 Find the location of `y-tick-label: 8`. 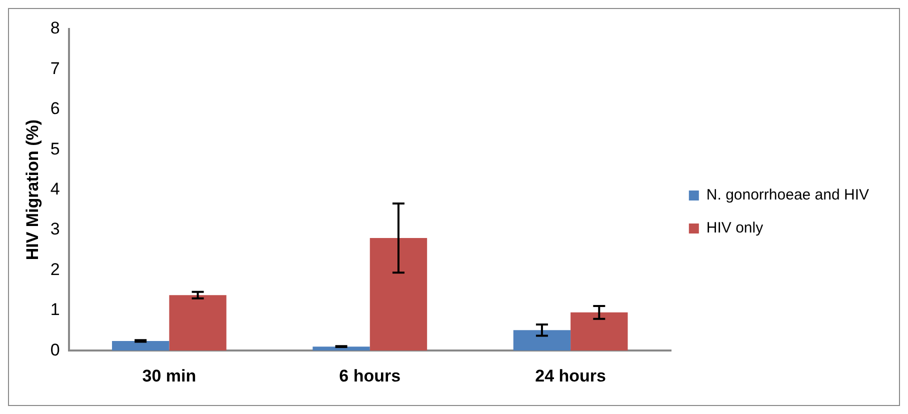

y-tick-label: 8 is located at coordinates (55, 28).